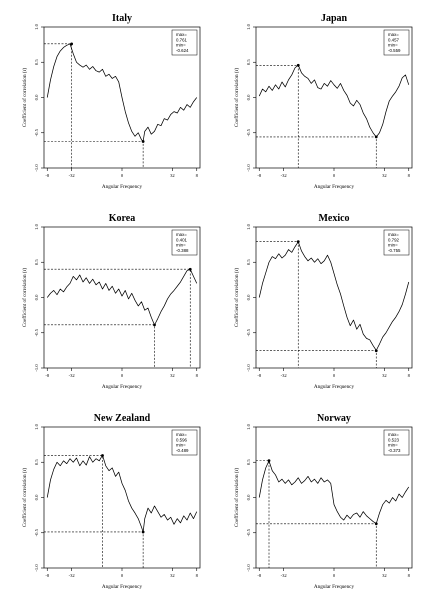 The width and height of the screenshot is (425, 600). I want to click on max-value: 0.401, so click(182, 239).